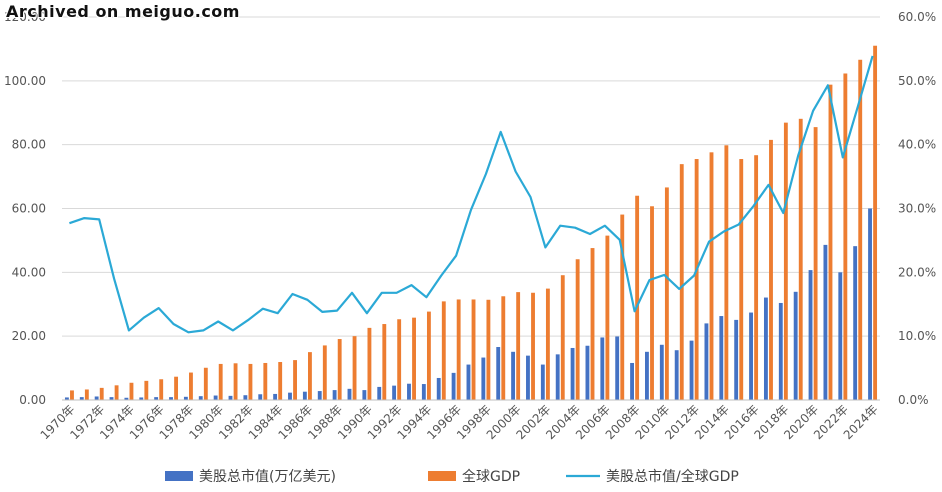 The height and width of the screenshot is (492, 942). I want to click on left-tick-label: 60.00, so click(29, 209).